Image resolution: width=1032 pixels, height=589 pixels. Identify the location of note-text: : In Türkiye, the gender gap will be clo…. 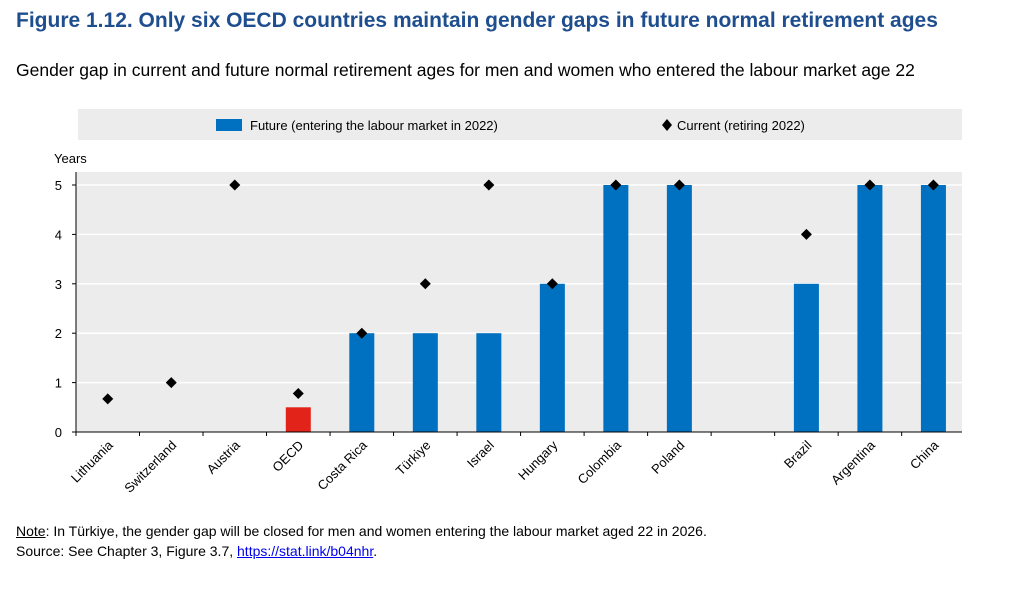
(376, 531).